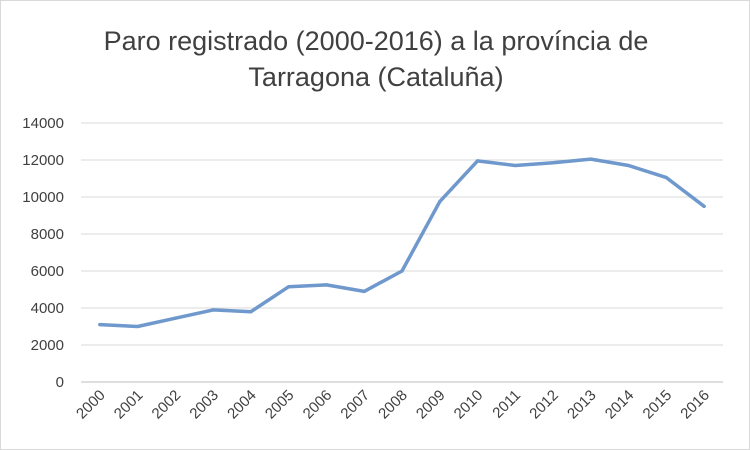 This screenshot has height=450, width=750. I want to click on x-tick-label: 2008, so click(393, 405).